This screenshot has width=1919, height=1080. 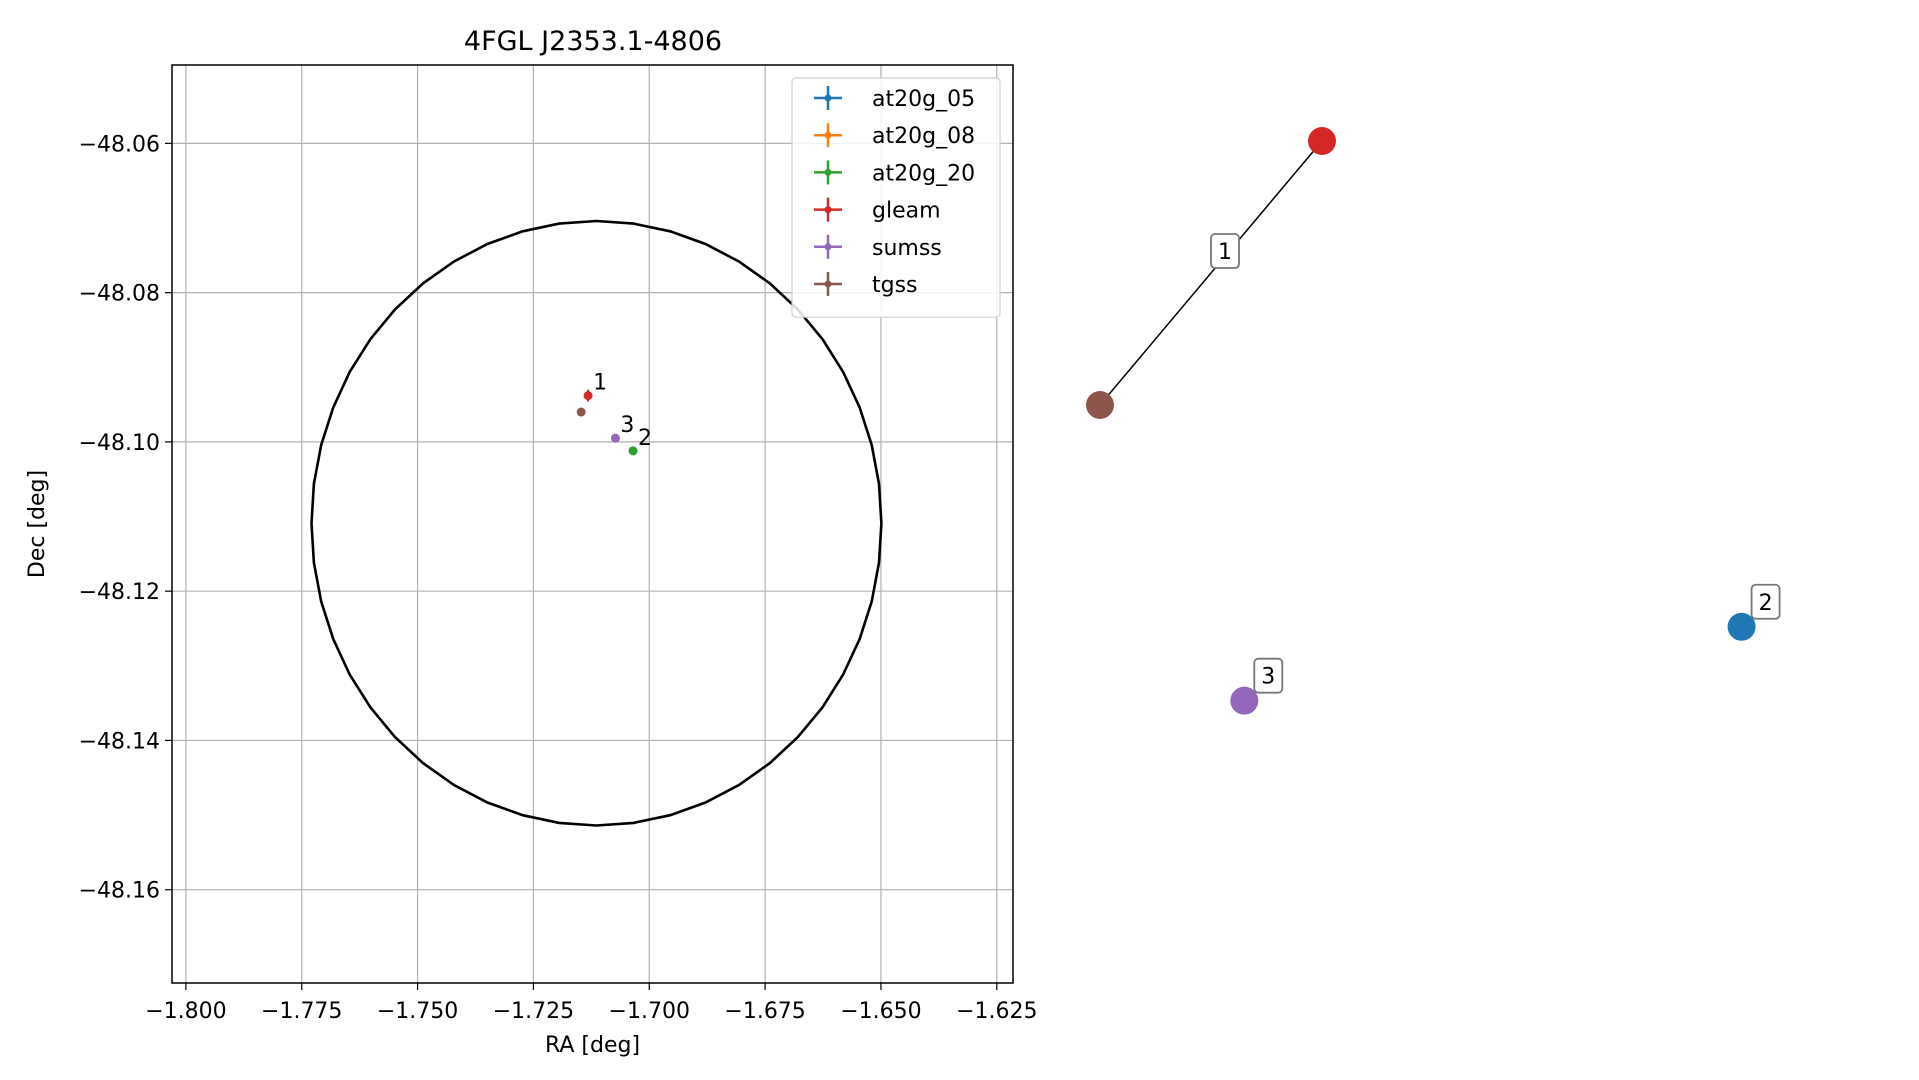 I want to click on node-label: 2, so click(x=1765, y=601).